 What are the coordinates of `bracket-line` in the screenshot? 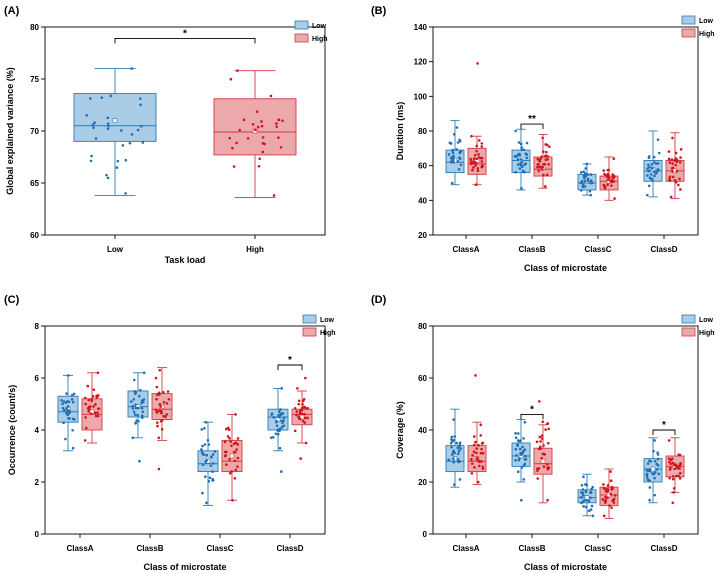 It's located at (532, 416).